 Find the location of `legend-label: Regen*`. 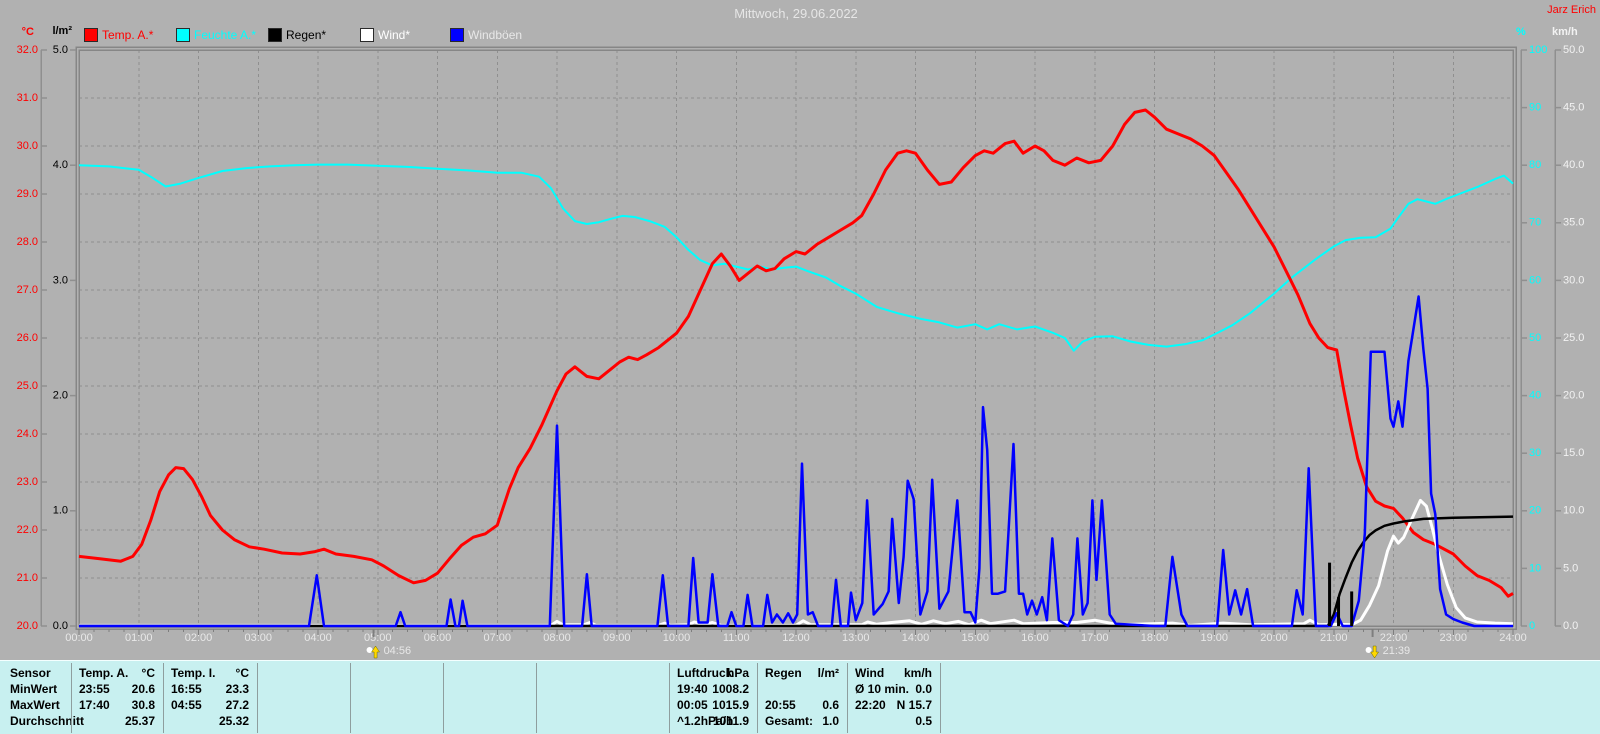

legend-label: Regen* is located at coordinates (306, 35).